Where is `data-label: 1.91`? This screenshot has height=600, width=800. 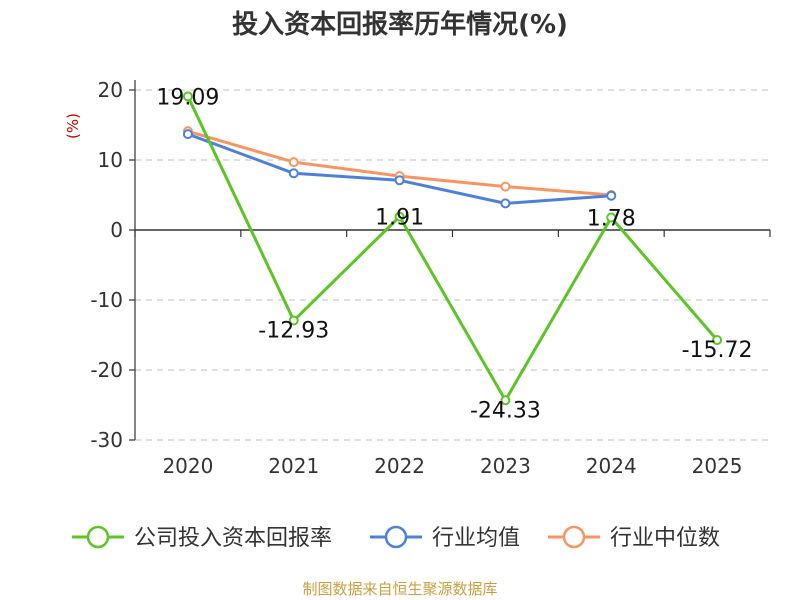
data-label: 1.91 is located at coordinates (399, 218).